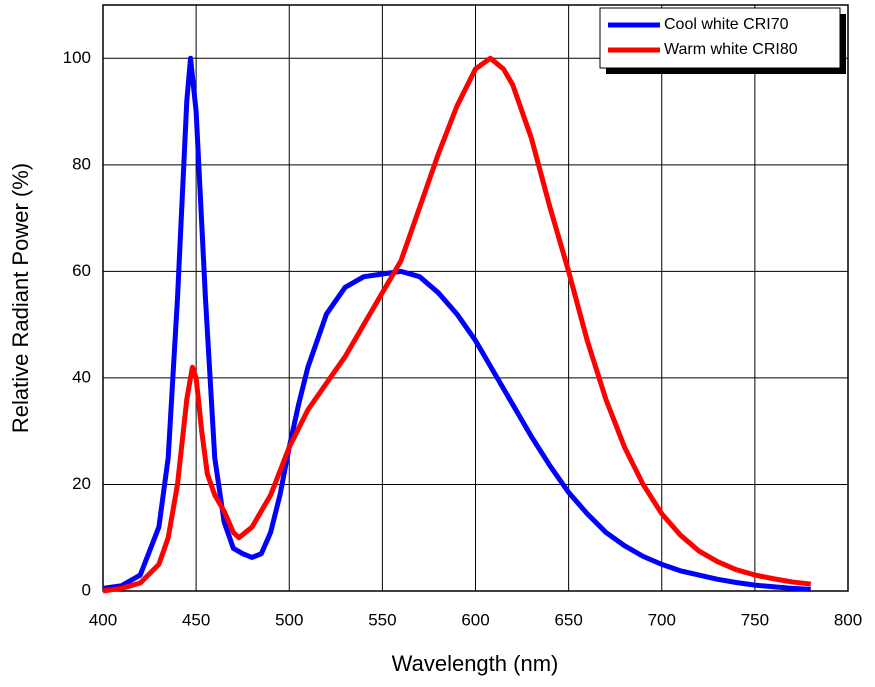 The width and height of the screenshot is (875, 687). I want to click on x-tick-label: 700, so click(662, 619).